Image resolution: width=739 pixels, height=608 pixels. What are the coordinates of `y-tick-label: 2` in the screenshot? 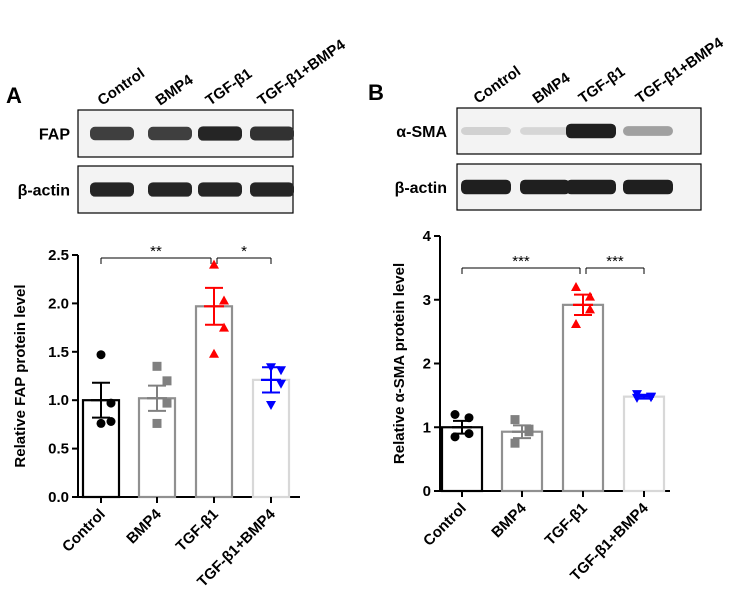 It's located at (427, 364).